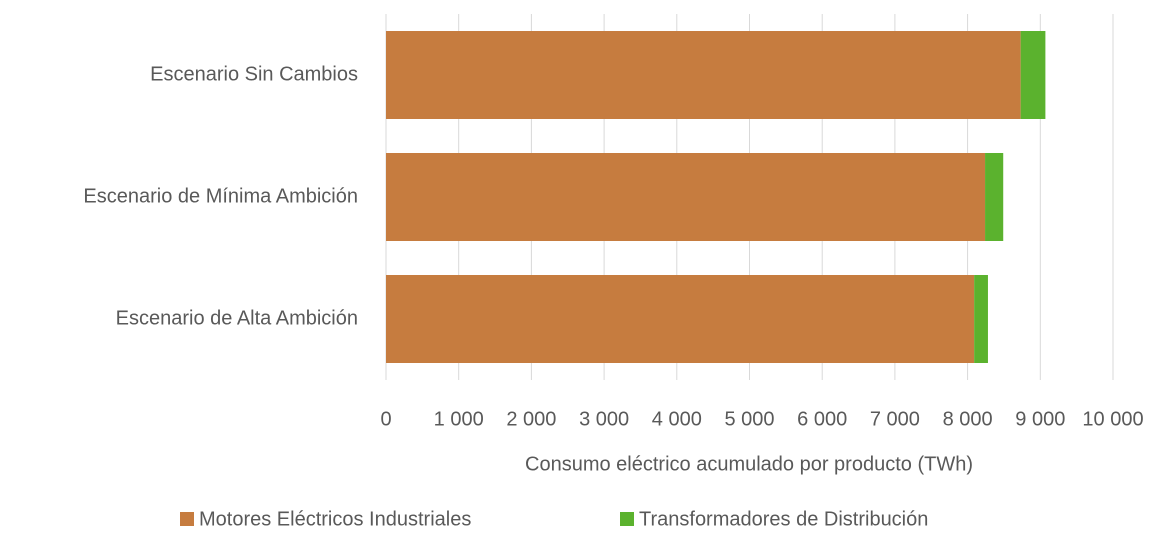 The image size is (1159, 540). Describe the element at coordinates (968, 419) in the screenshot. I see `x-tick-label: 8 000` at that location.